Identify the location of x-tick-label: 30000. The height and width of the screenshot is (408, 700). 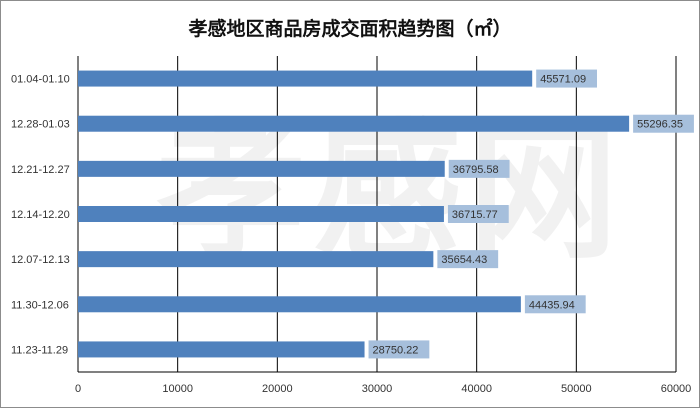
(377, 389).